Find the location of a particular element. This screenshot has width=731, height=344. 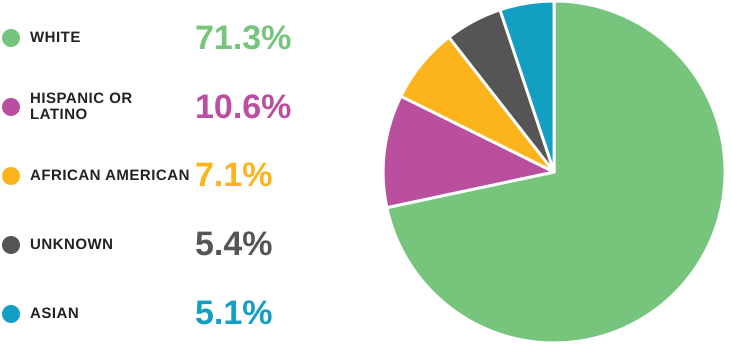

data-label: 10.6% is located at coordinates (243, 107).